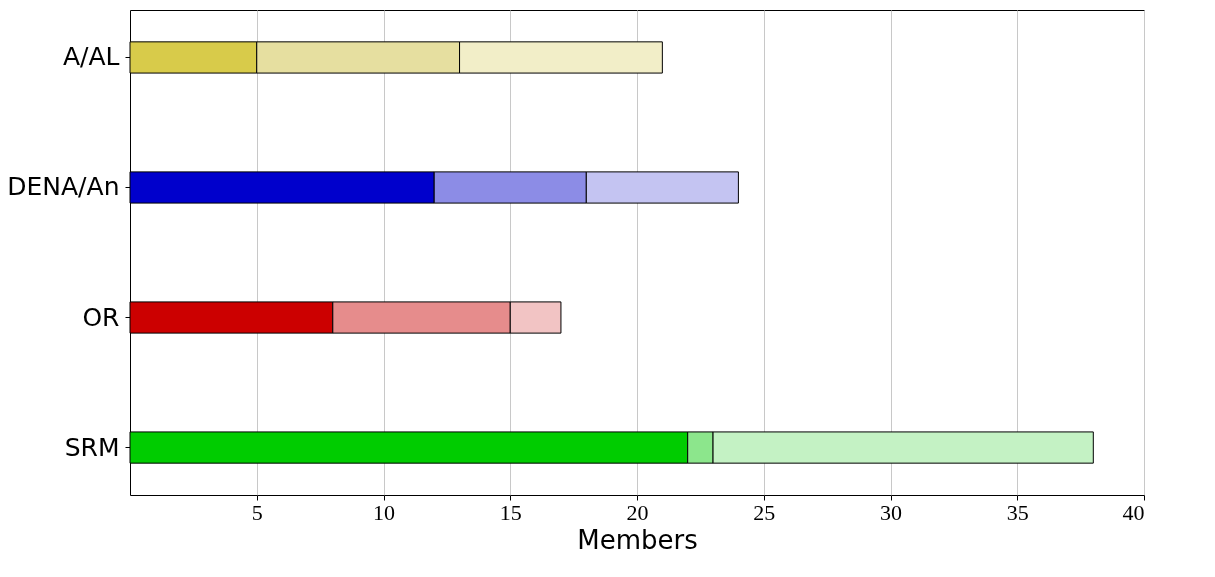 The width and height of the screenshot is (1215, 577). I want to click on x-axis-title: Members, so click(637, 539).